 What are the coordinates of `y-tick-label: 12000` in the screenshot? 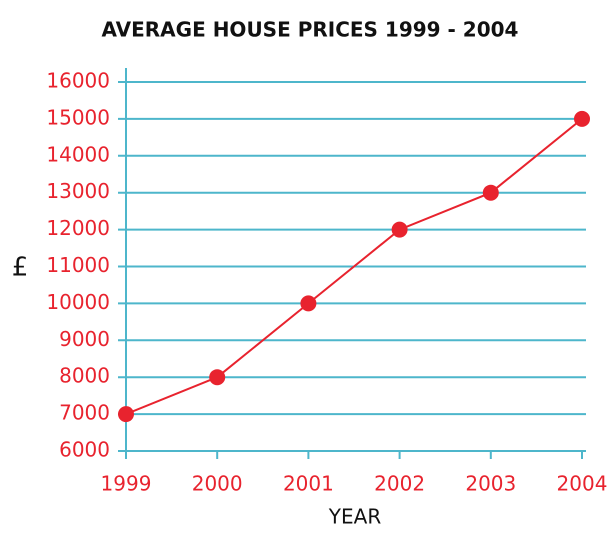 It's located at (78, 228).